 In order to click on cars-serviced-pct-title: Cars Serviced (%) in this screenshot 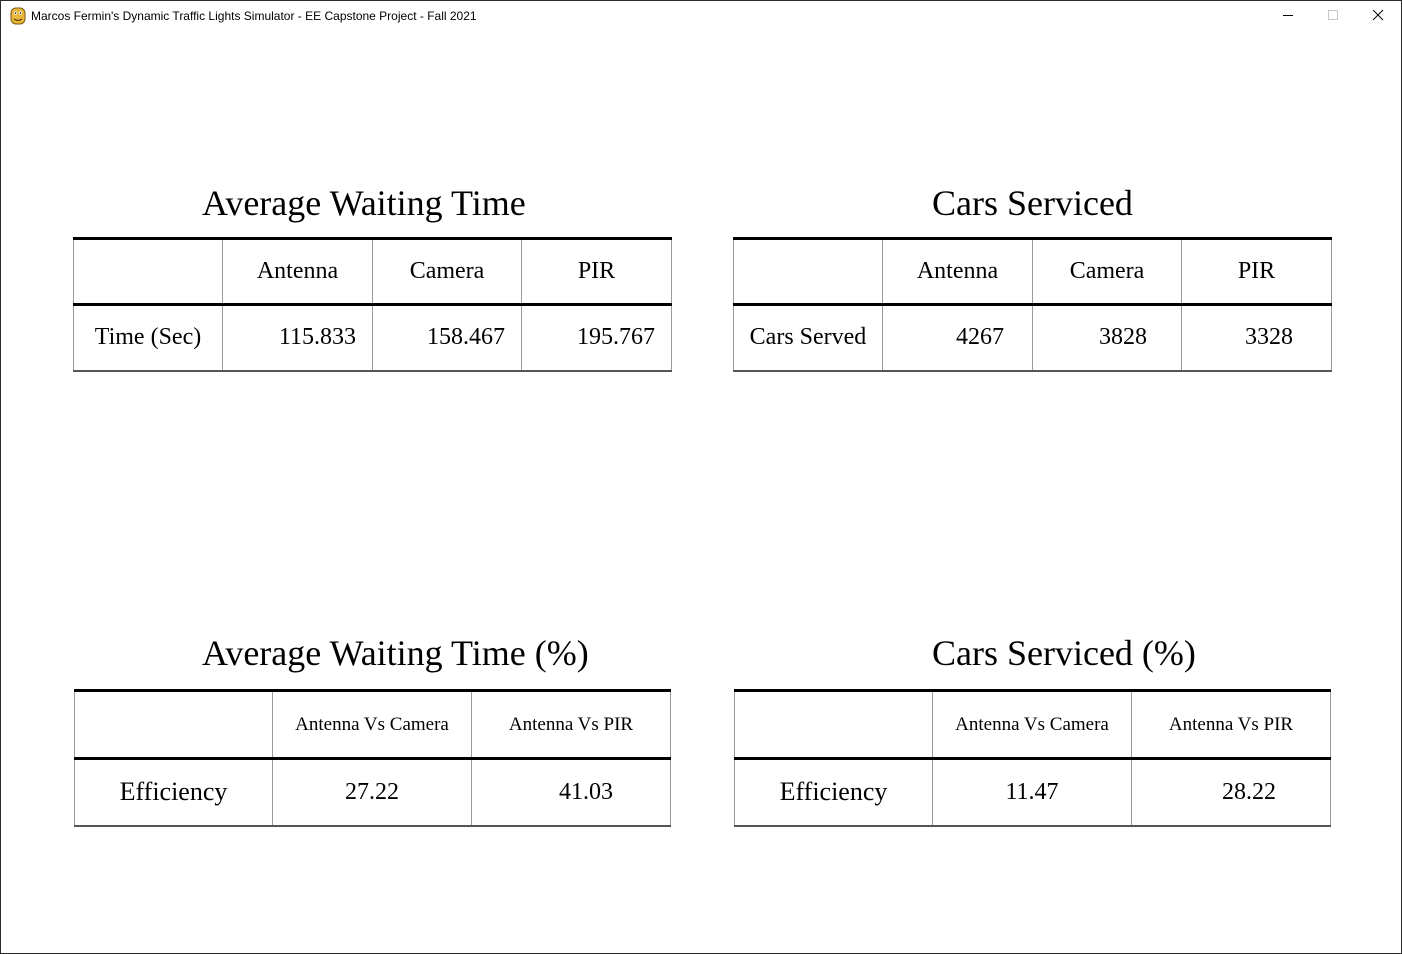, I will do `click(1064, 653)`.